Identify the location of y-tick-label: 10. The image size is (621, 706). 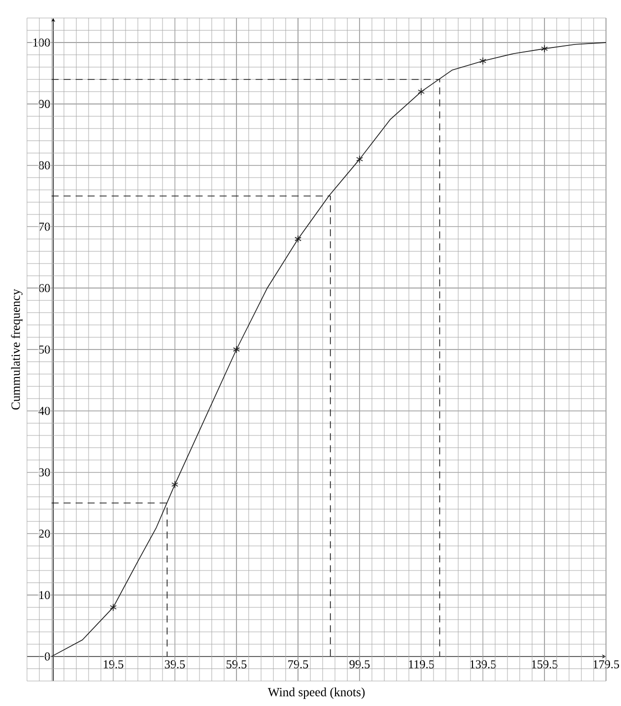
(44, 595).